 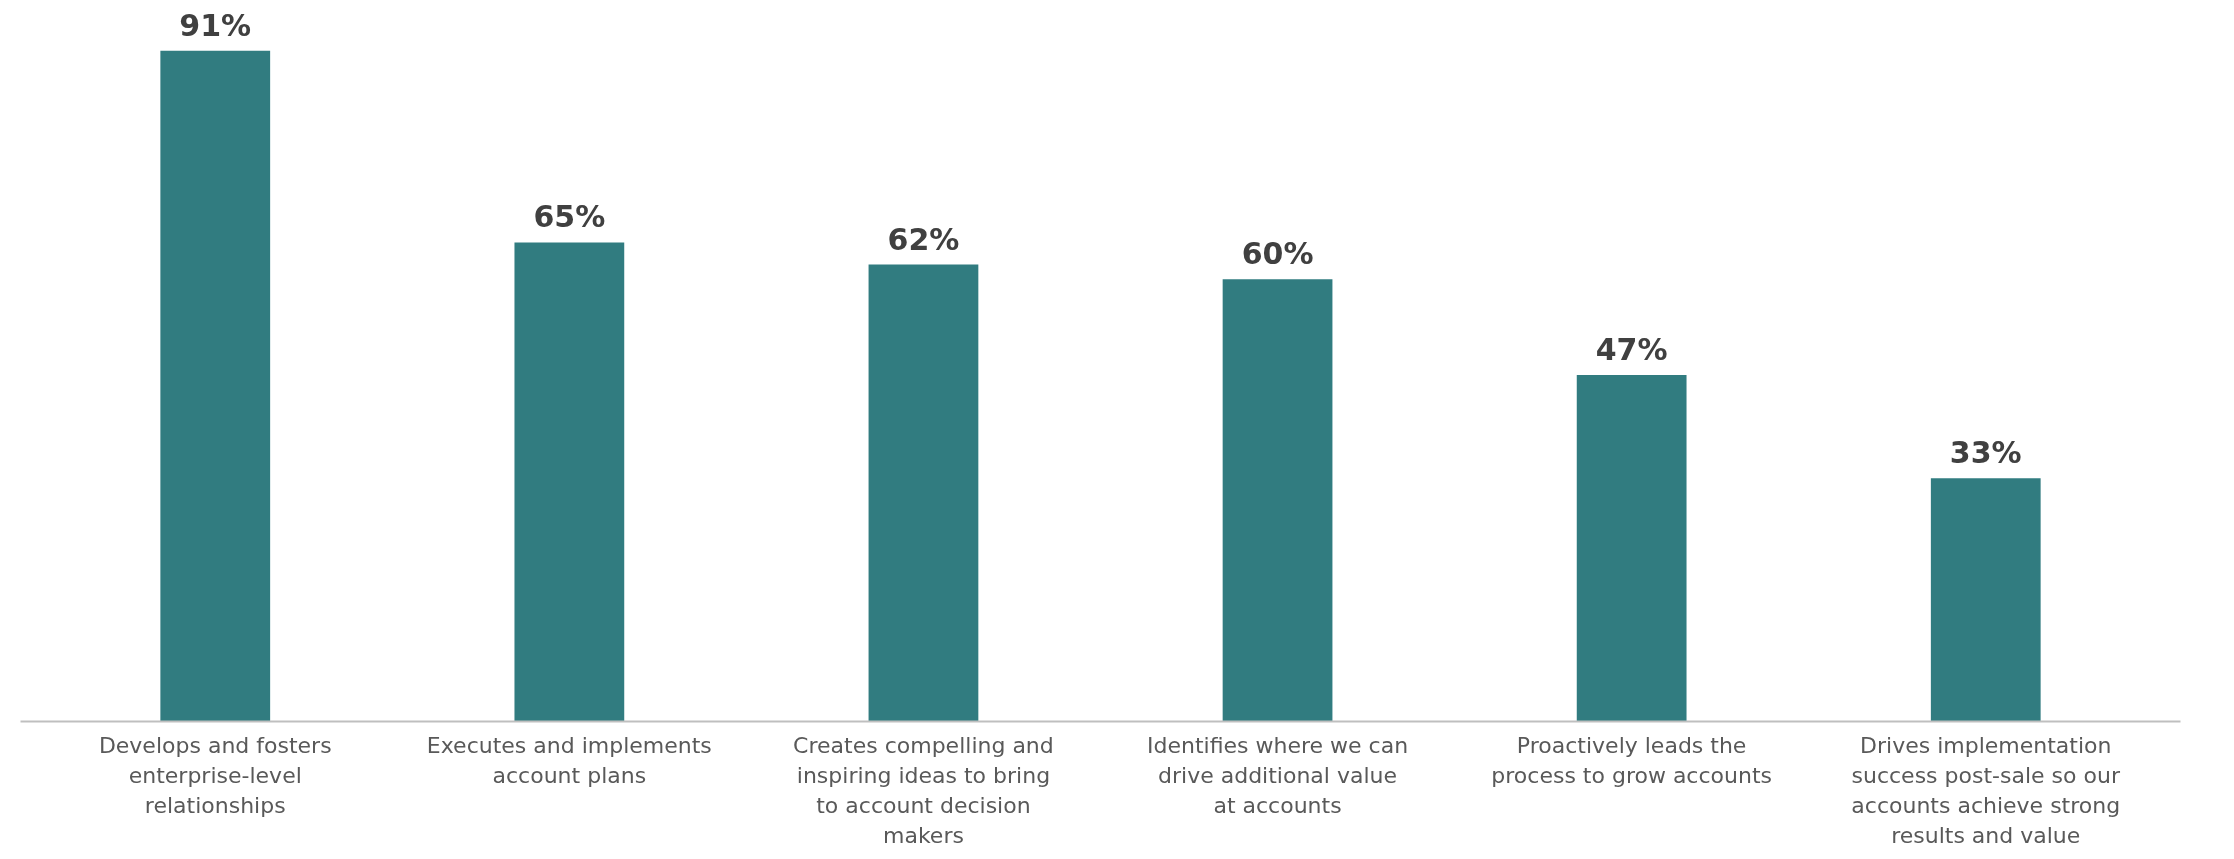 I want to click on data-label: 33%, so click(x=1985, y=453).